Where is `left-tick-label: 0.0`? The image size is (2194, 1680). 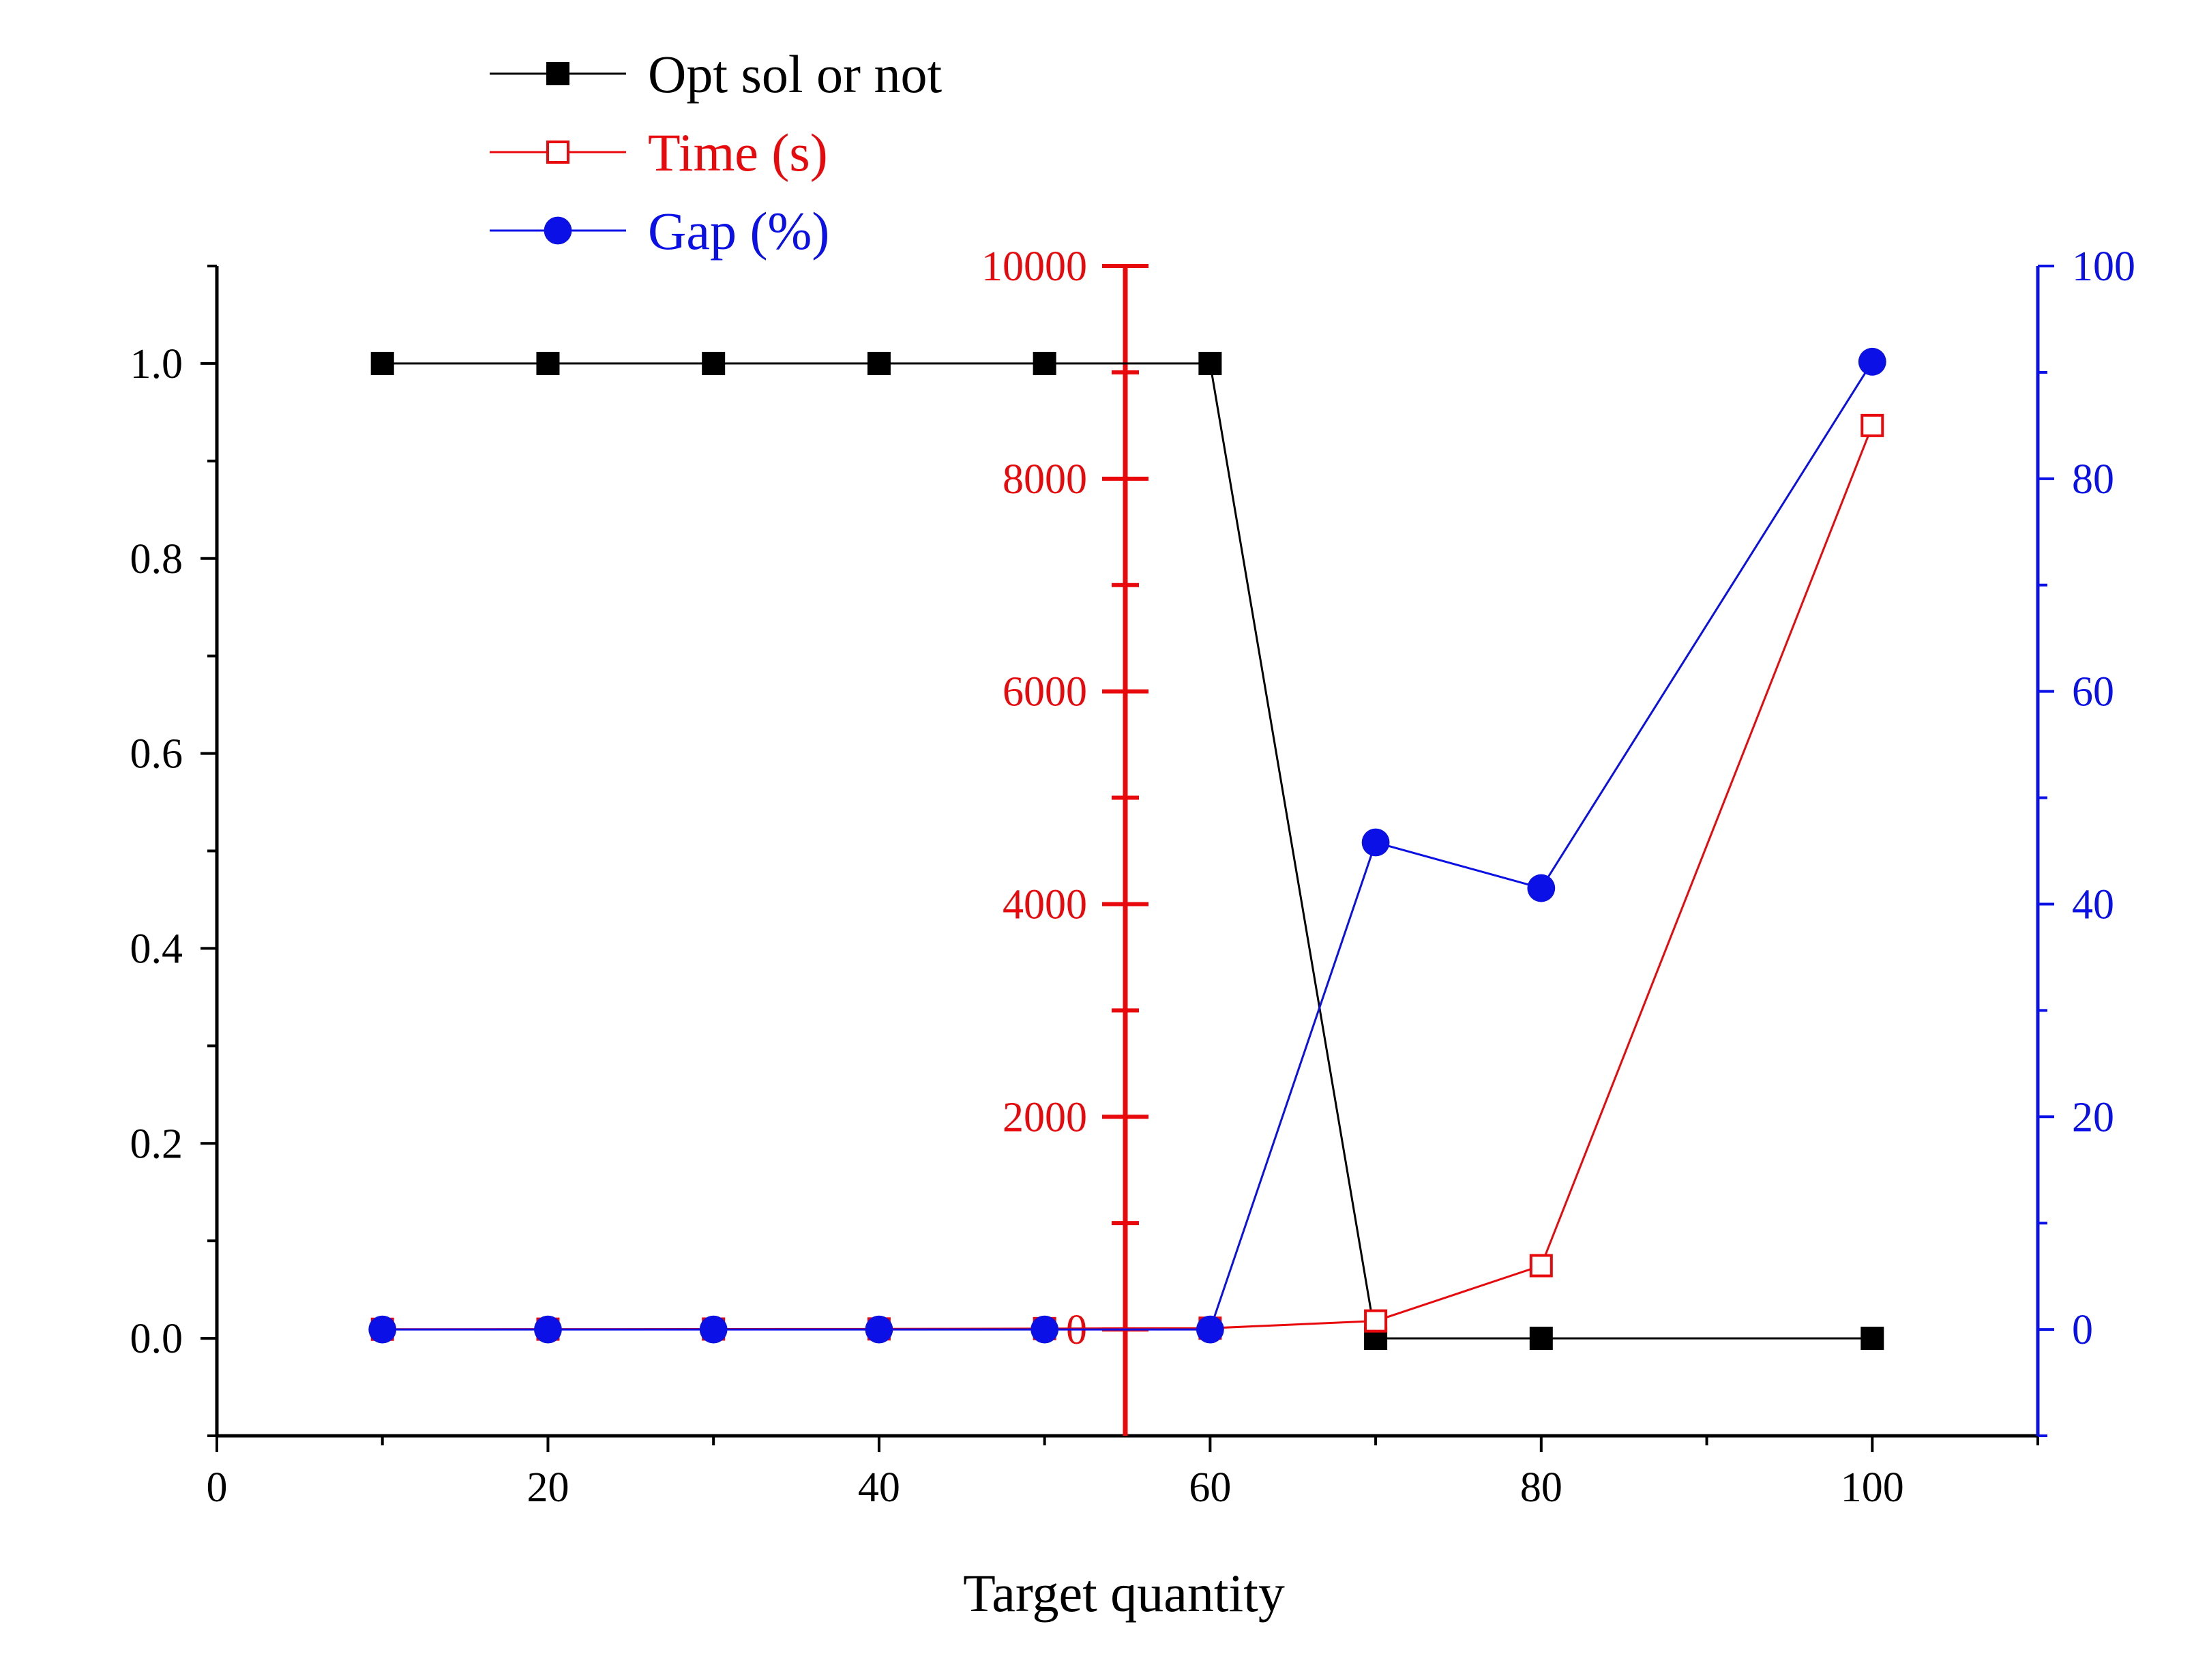
left-tick-label: 0.0 is located at coordinates (156, 1339).